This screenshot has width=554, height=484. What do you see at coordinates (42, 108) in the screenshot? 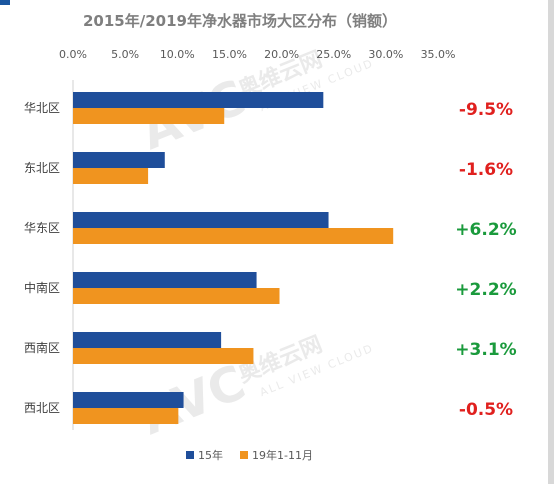
I see `category-label: 华北区` at bounding box center [42, 108].